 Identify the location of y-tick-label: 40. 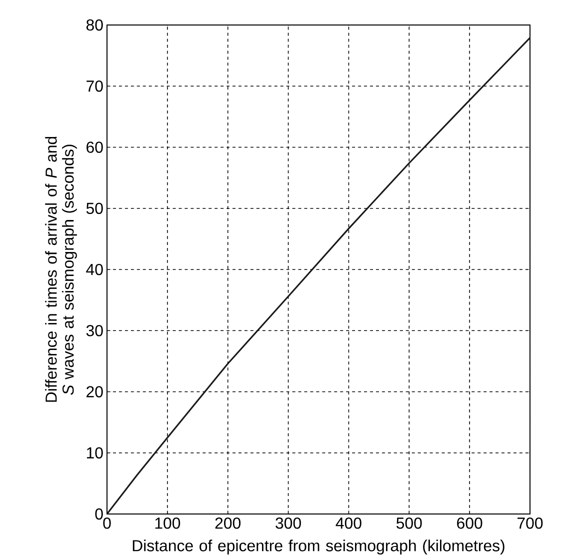
(94, 270).